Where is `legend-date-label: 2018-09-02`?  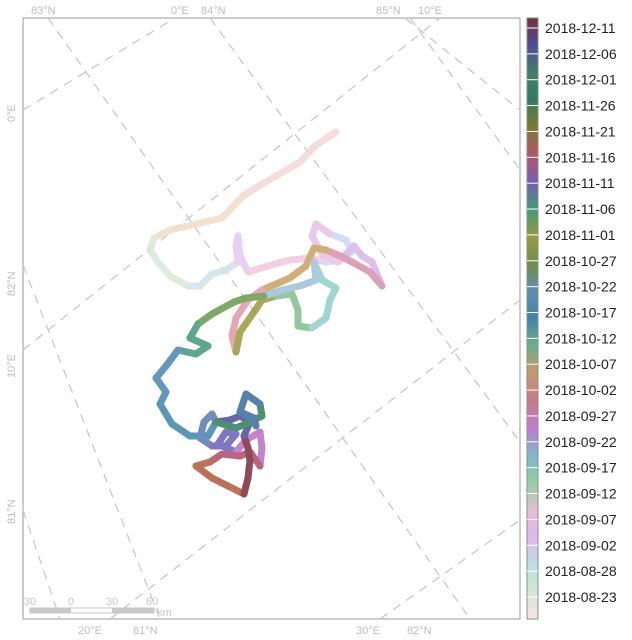
legend-date-label: 2018-09-02 is located at coordinates (581, 545).